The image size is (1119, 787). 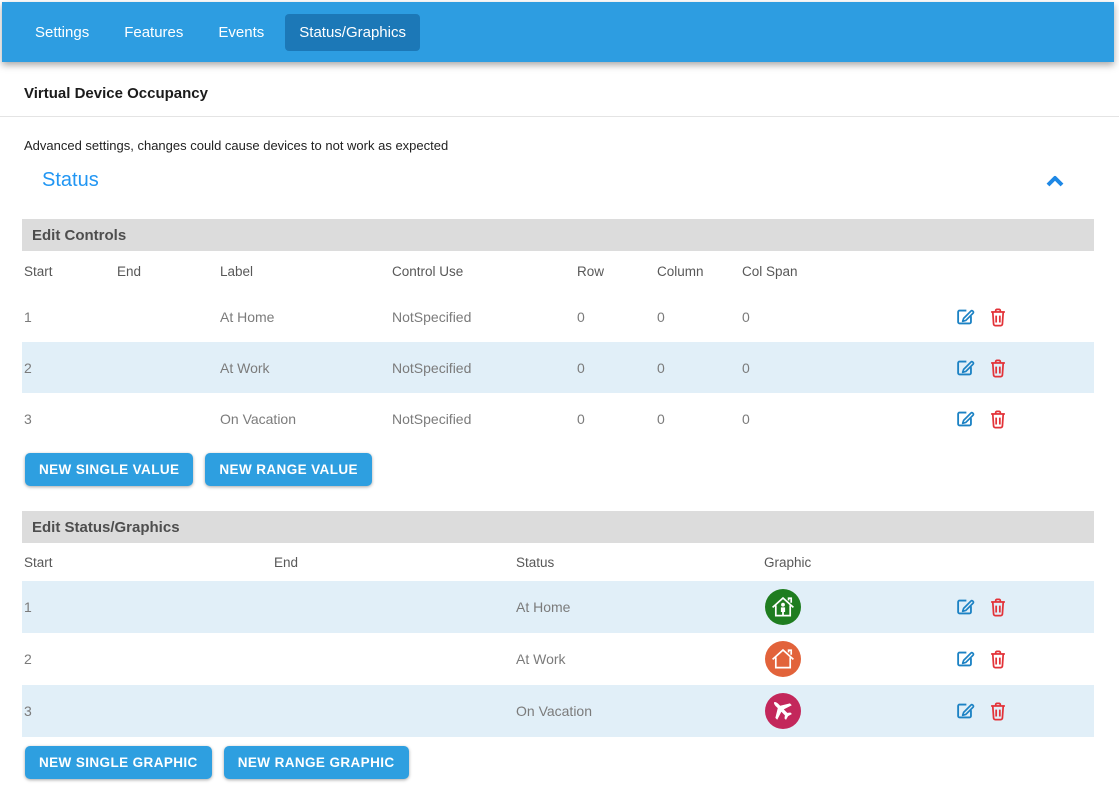 I want to click on table-row: 3 On Vacation, so click(x=558, y=711).